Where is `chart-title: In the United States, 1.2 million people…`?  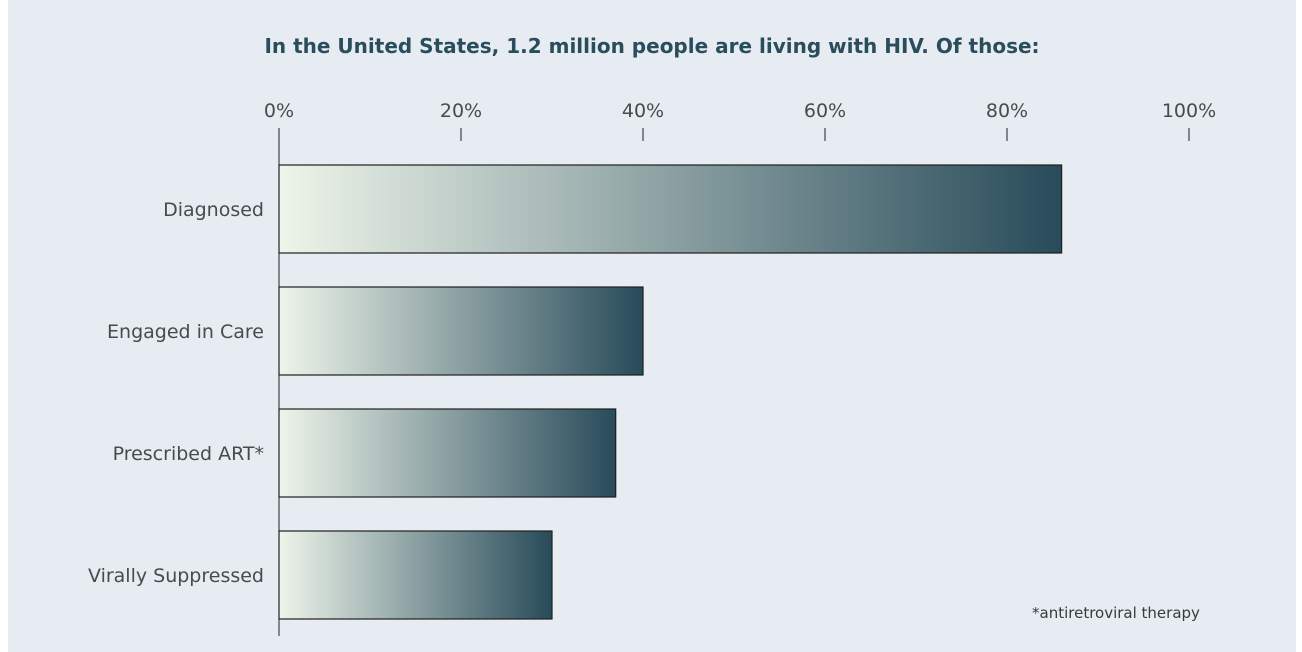 chart-title: In the United States, 1.2 million people… is located at coordinates (652, 46).